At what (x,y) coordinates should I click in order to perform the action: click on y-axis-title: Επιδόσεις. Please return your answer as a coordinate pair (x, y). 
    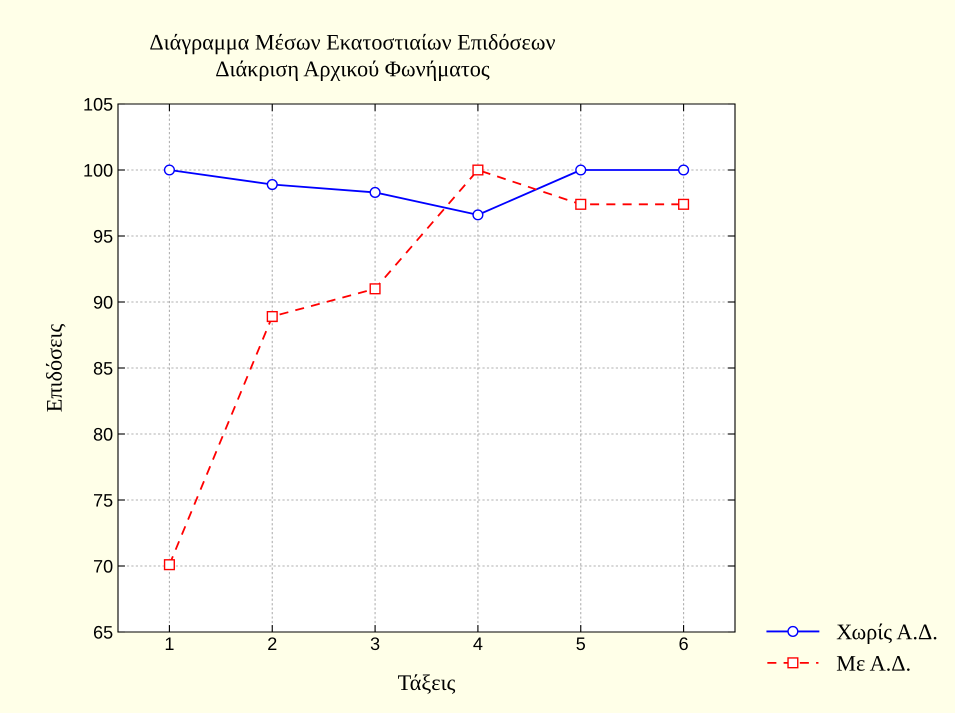
    Looking at the image, I should click on (56, 368).